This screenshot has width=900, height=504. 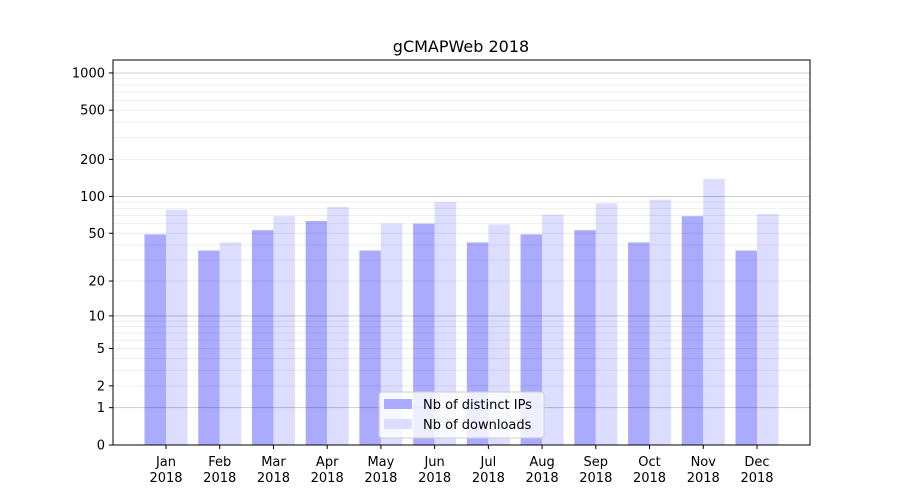 What do you see at coordinates (101, 386) in the screenshot?
I see `y-tick-label: 2` at bounding box center [101, 386].